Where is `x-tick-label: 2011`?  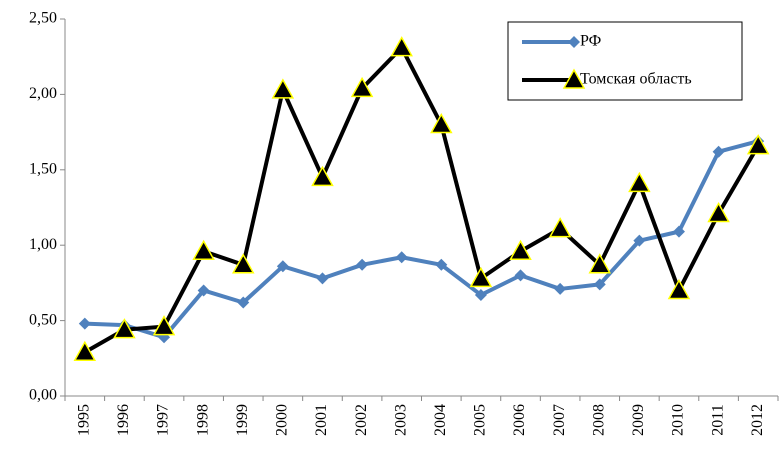
x-tick-label: 2011 is located at coordinates (717, 419).